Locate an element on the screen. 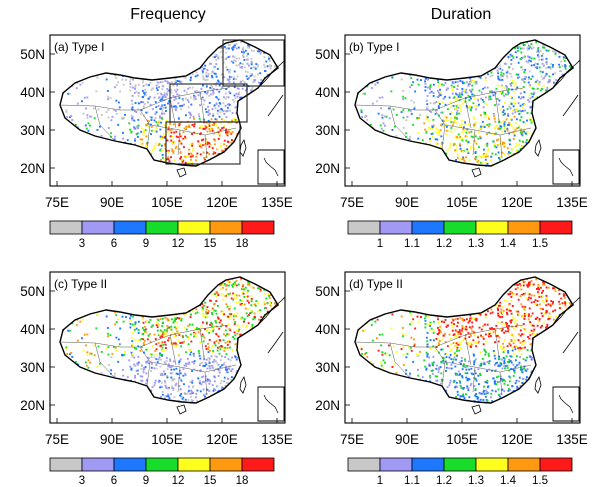 This screenshot has height=487, width=600. colorbar-level-label: 1 is located at coordinates (380, 481).